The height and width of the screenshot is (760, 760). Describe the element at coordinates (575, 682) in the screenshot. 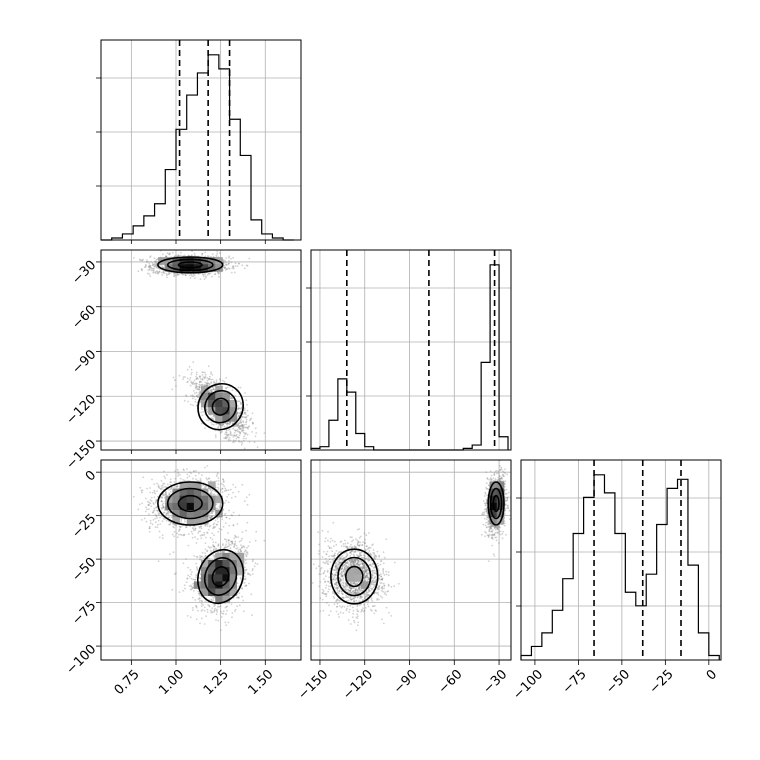

I see `x-tick-label: −75` at that location.